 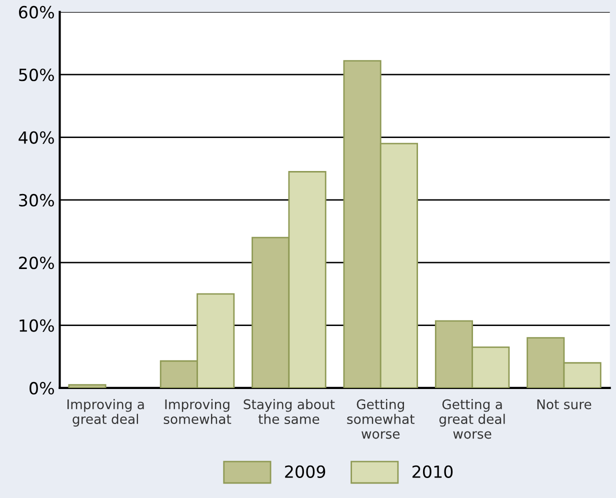 I want to click on y-tick-label: 20%, so click(x=36, y=263).